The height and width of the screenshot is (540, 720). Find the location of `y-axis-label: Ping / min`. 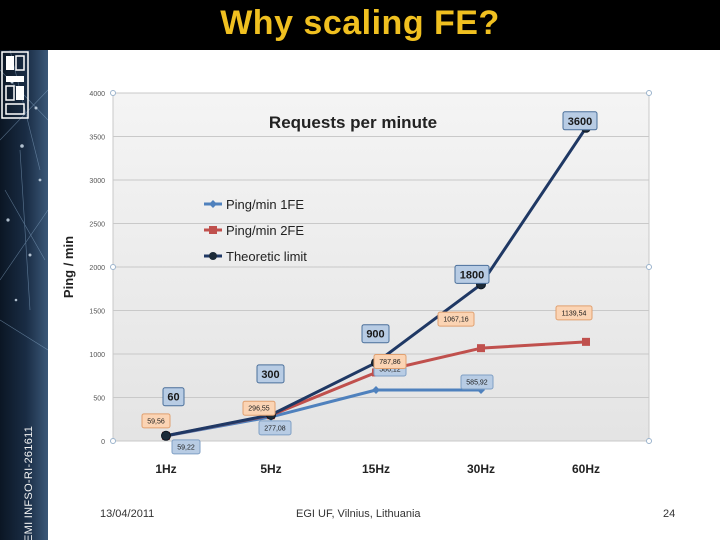

y-axis-label: Ping / min is located at coordinates (68, 267).